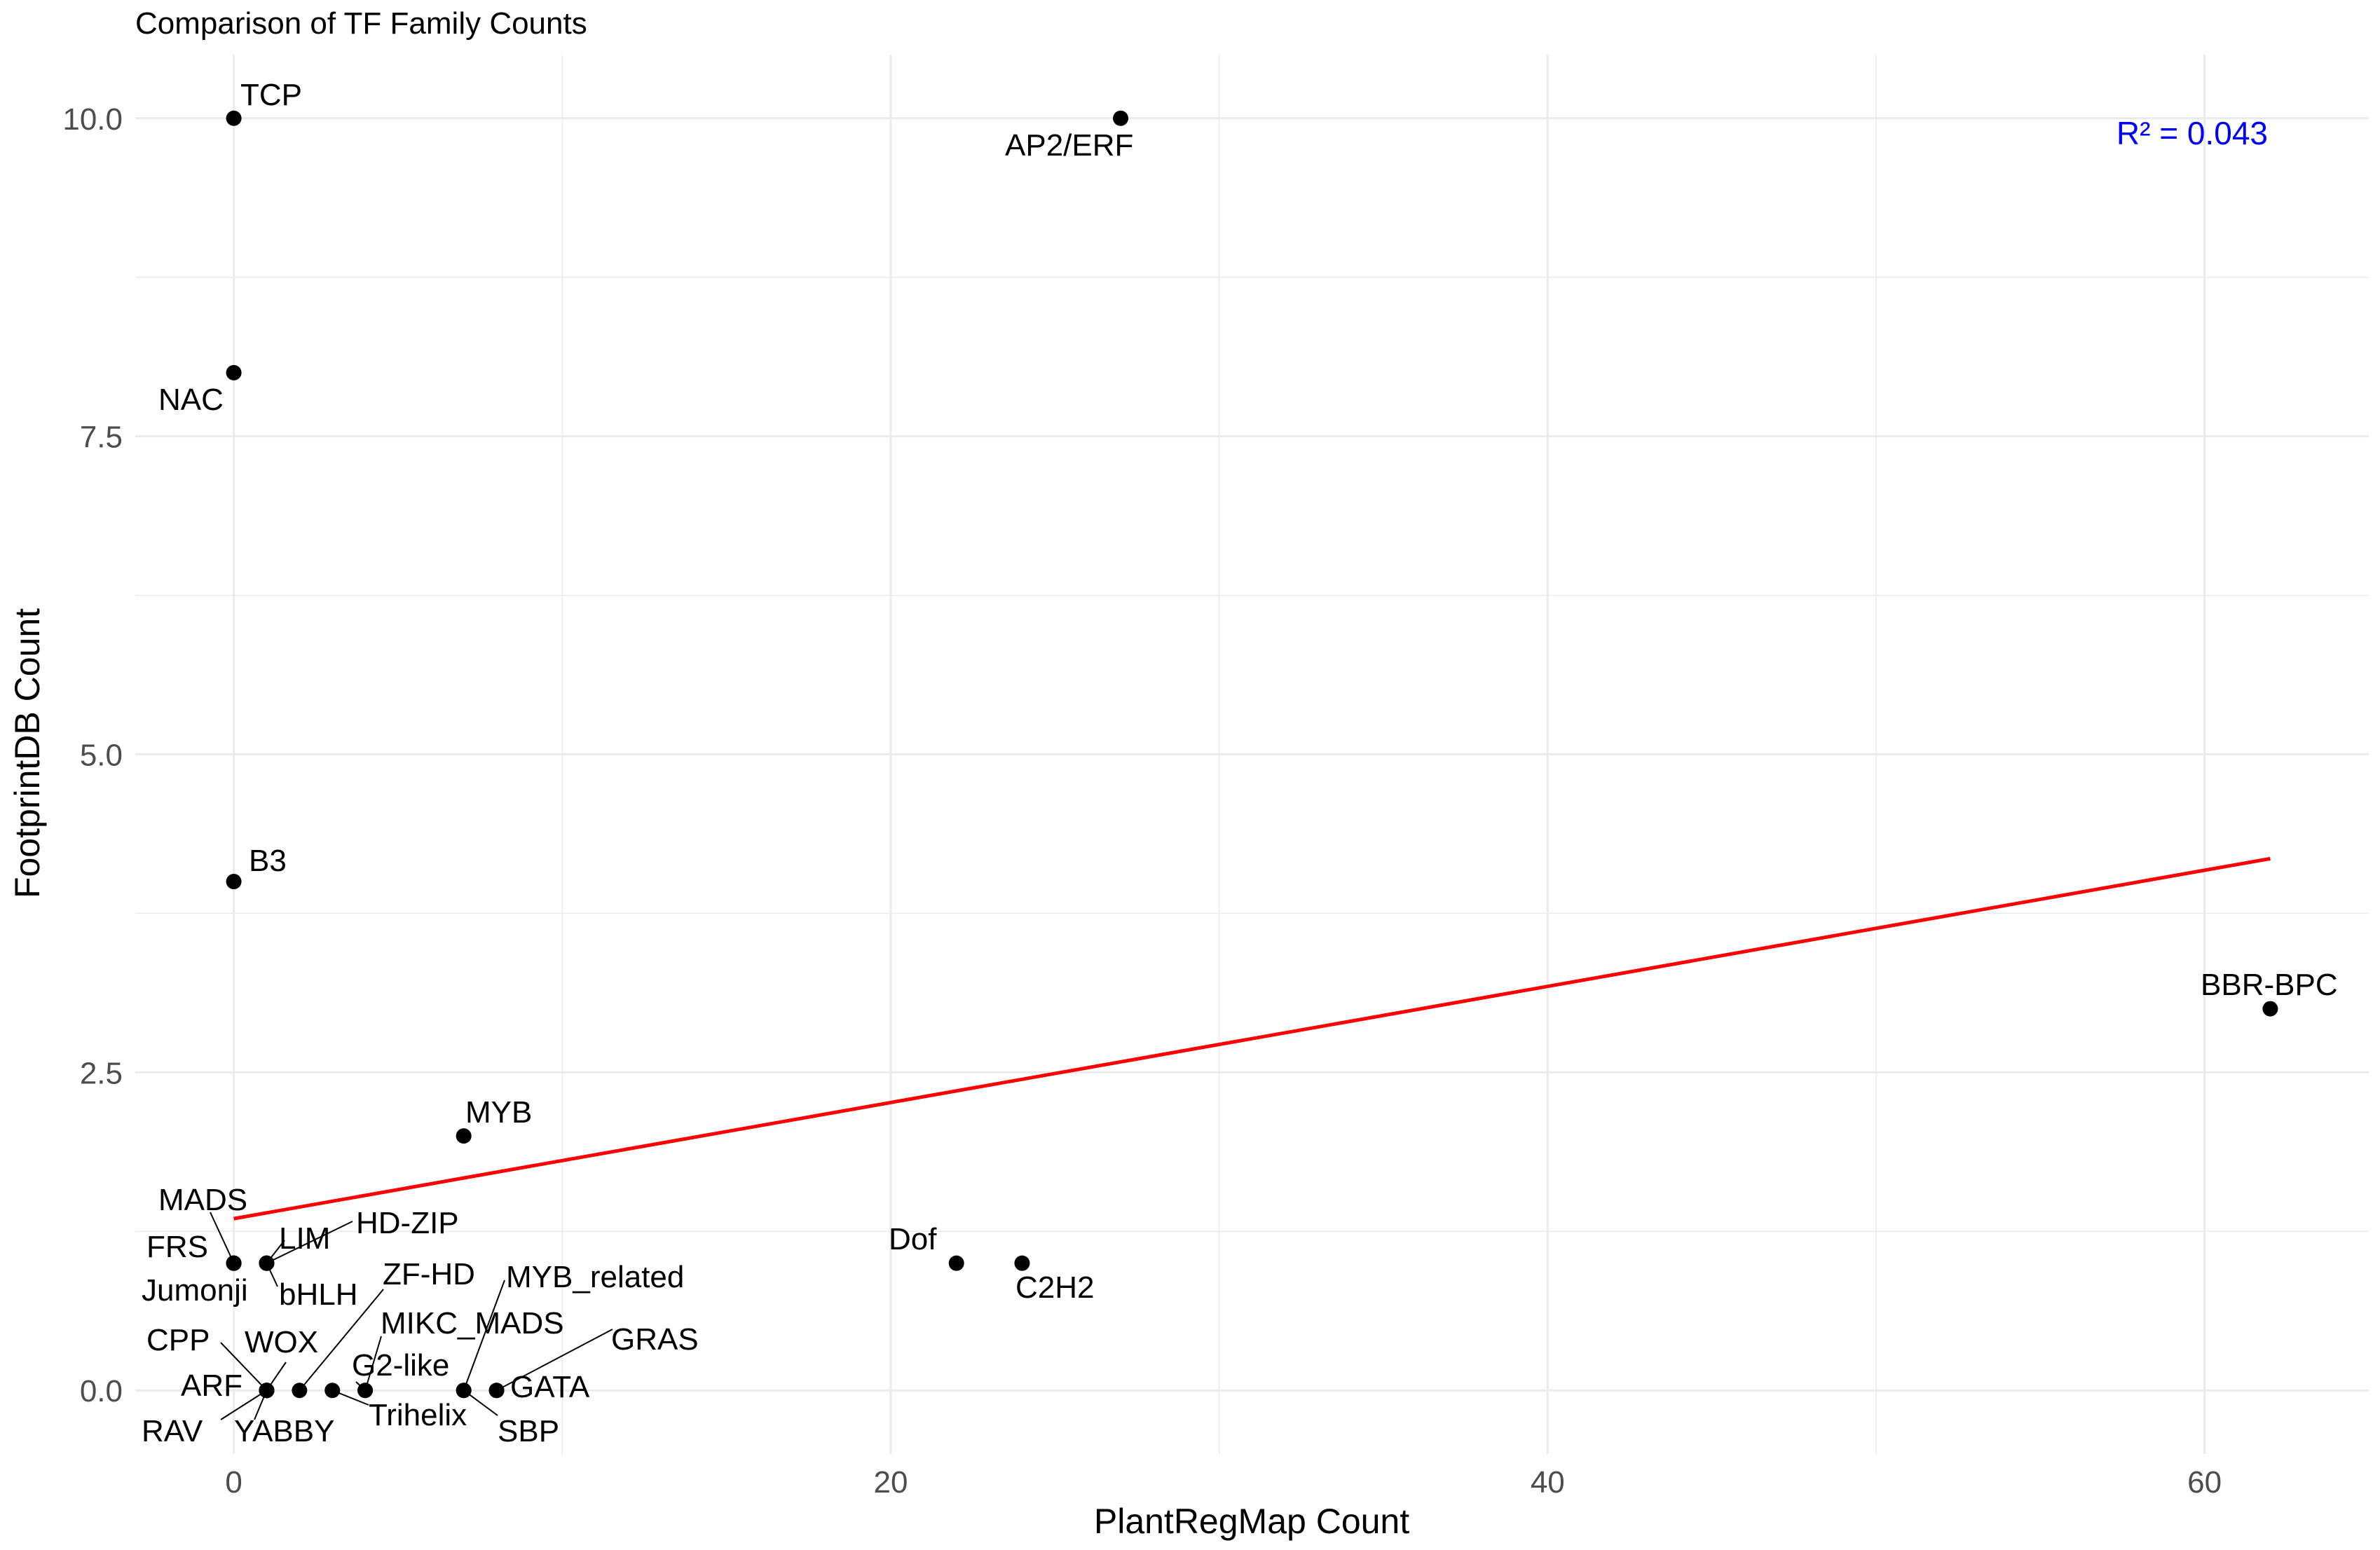 This screenshot has width=2380, height=1550. Describe the element at coordinates (284, 1431) in the screenshot. I see `data-label-yabby: YABBY` at that location.